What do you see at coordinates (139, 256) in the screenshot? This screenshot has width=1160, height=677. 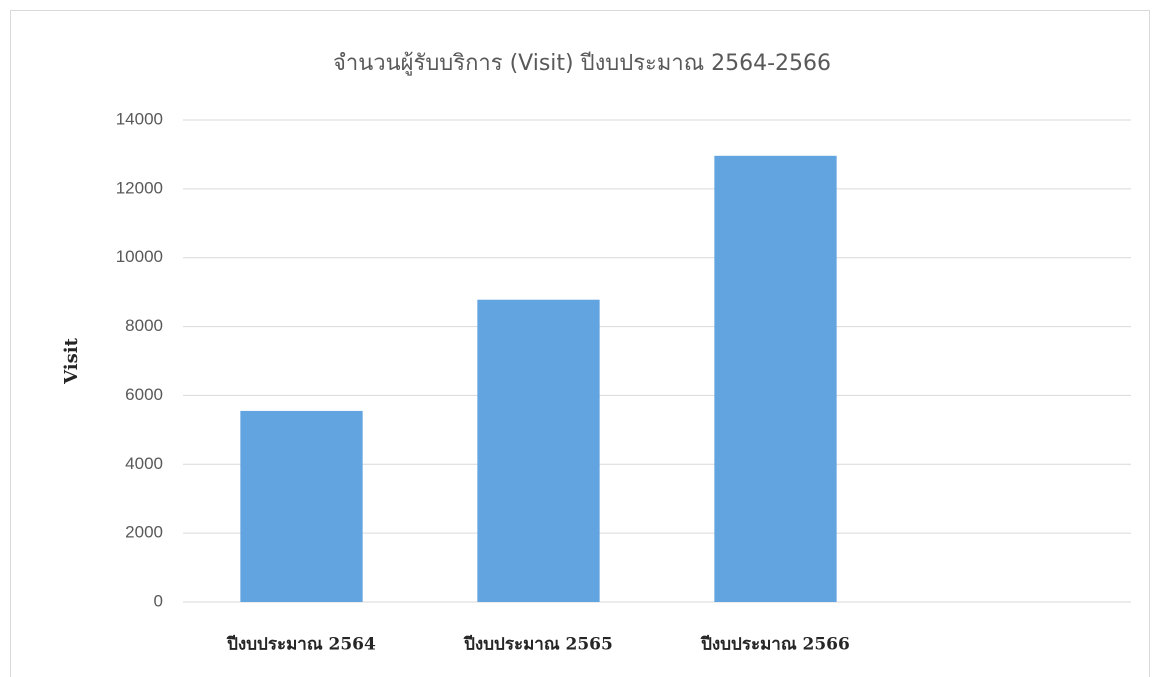 I see `y-tick-label: 10000` at bounding box center [139, 256].